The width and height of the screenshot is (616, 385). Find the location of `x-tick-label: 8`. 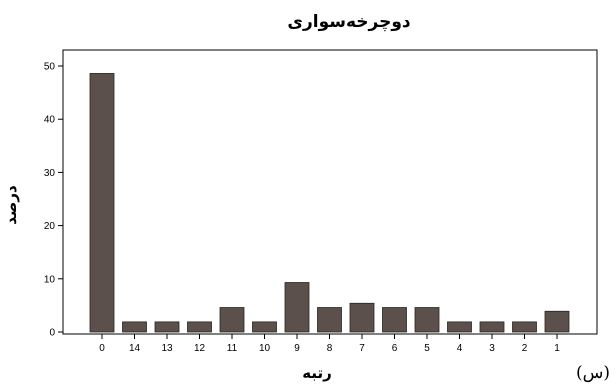

x-tick-label: 8 is located at coordinates (330, 348).